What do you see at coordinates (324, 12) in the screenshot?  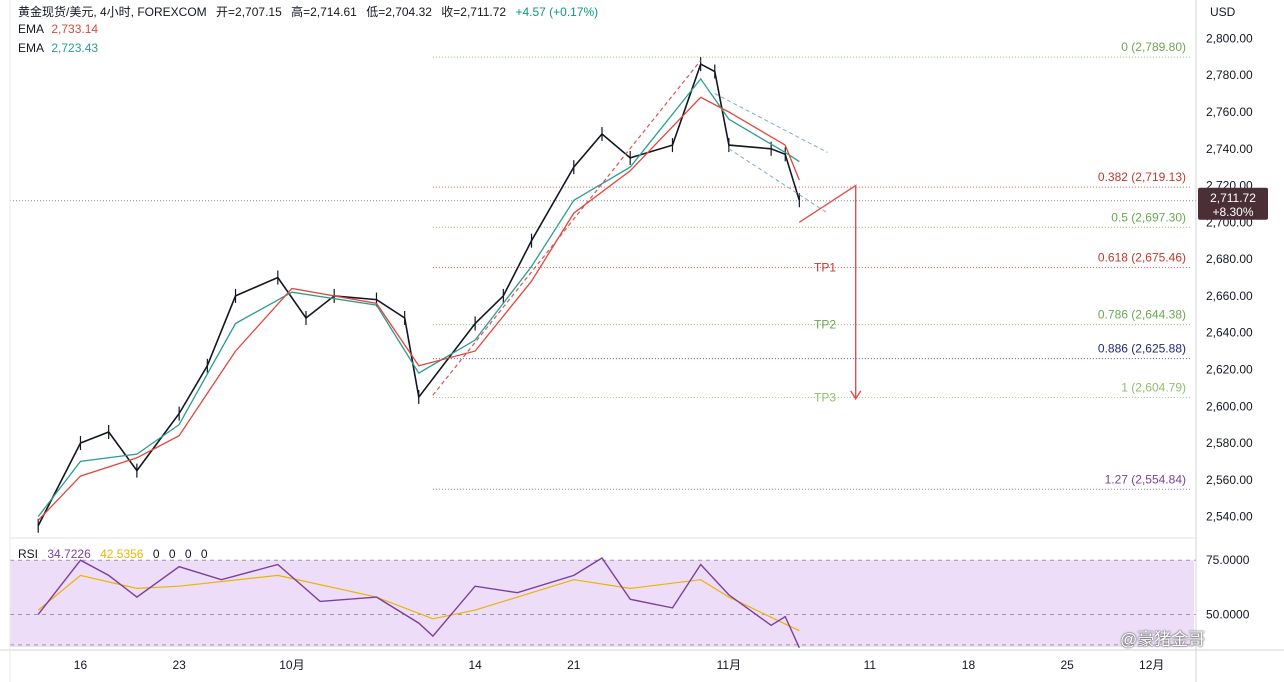 I see `high-label: 高=2,714.61` at bounding box center [324, 12].